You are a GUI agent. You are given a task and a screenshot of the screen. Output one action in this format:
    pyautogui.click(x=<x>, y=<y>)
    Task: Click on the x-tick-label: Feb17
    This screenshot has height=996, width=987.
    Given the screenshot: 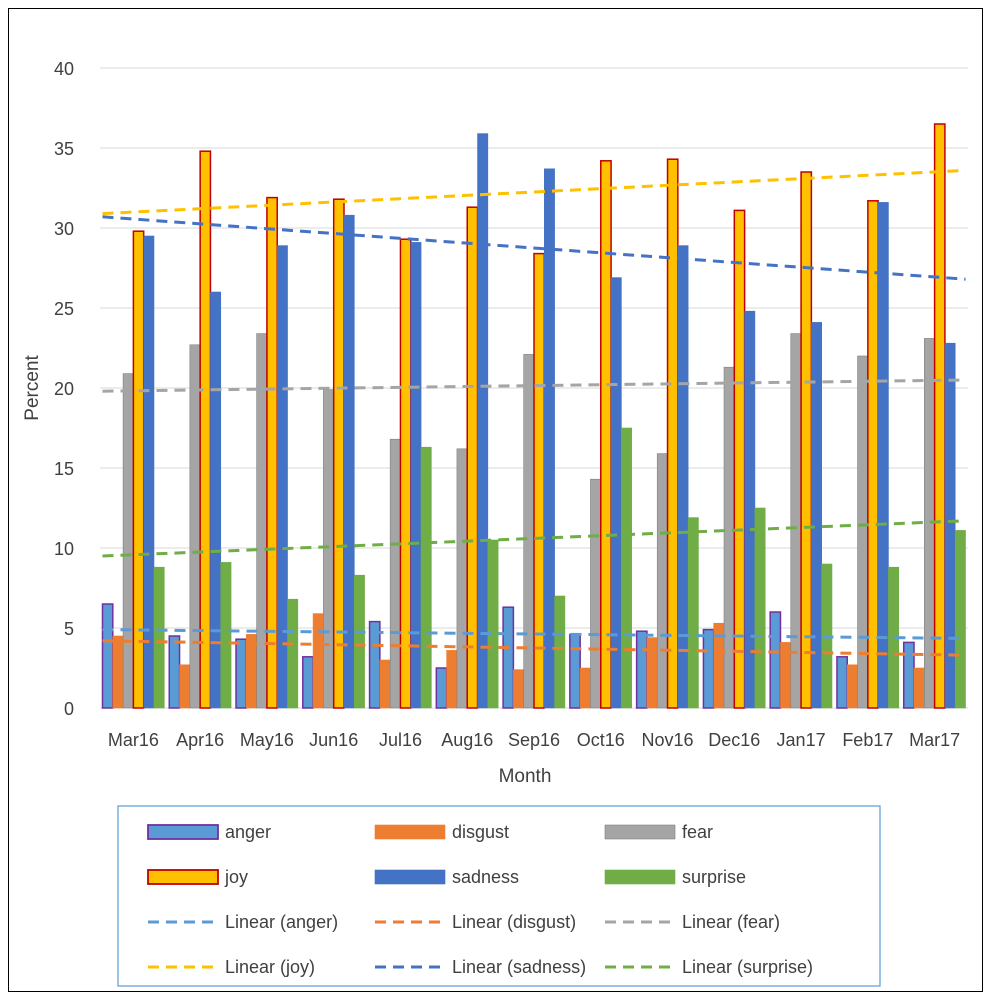 What is the action you would take?
    pyautogui.click(x=867, y=740)
    